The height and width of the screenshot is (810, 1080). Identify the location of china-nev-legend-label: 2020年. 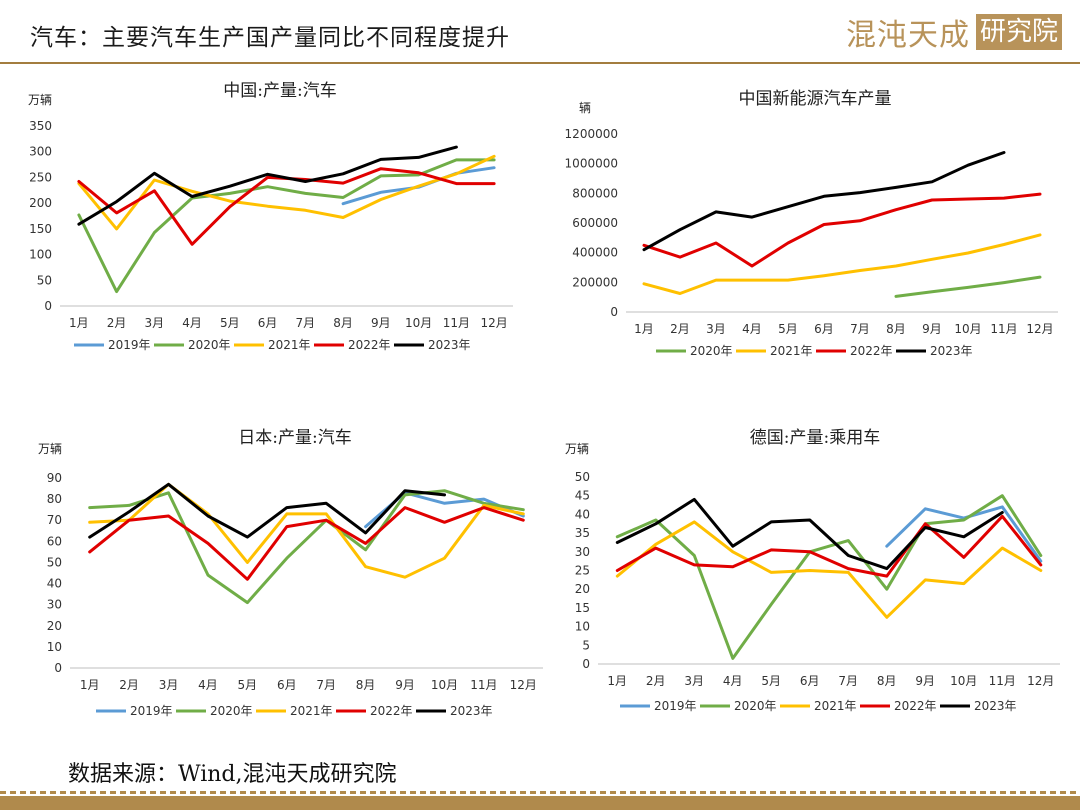
(711, 351).